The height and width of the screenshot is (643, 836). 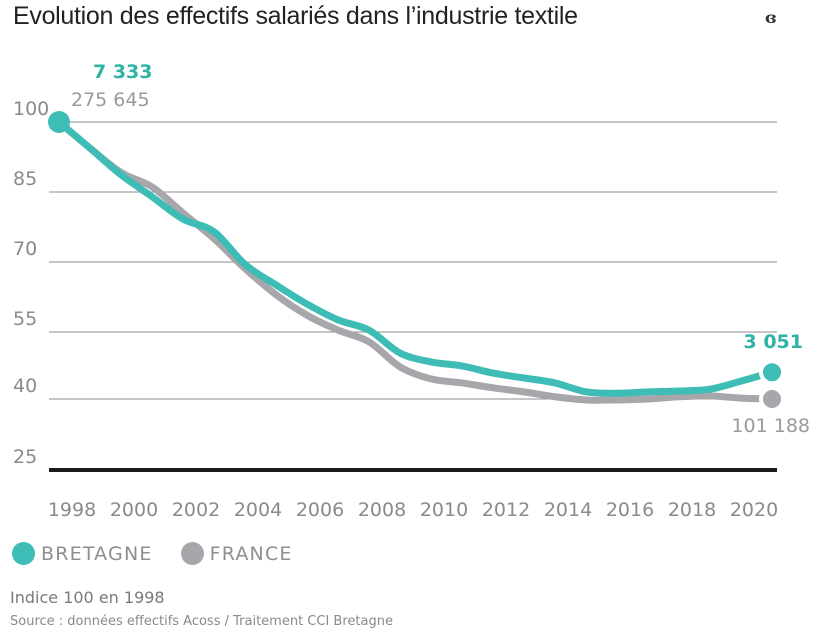 I want to click on y-tick-label: 55, so click(x=25, y=319).